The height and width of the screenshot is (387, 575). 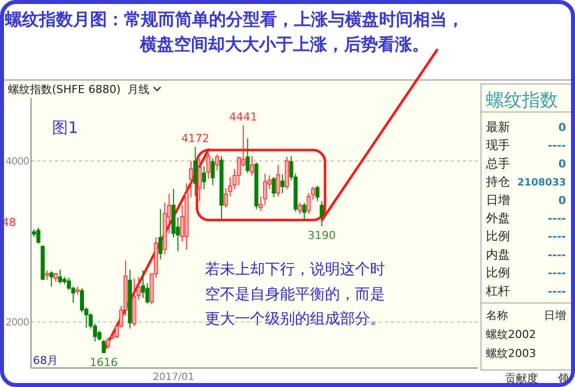 What do you see at coordinates (498, 127) in the screenshot?
I see `text: 最新` at bounding box center [498, 127].